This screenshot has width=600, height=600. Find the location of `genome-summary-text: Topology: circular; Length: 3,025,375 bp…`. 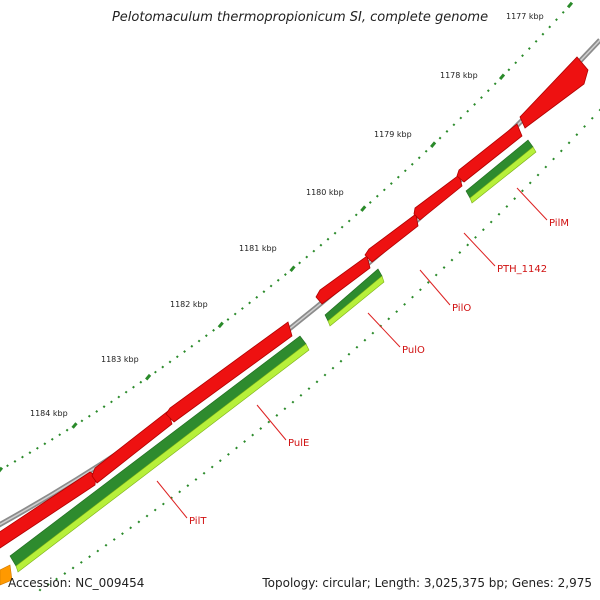

genome-summary-text: Topology: circular; Length: 3,025,375 bp… is located at coordinates (427, 583).